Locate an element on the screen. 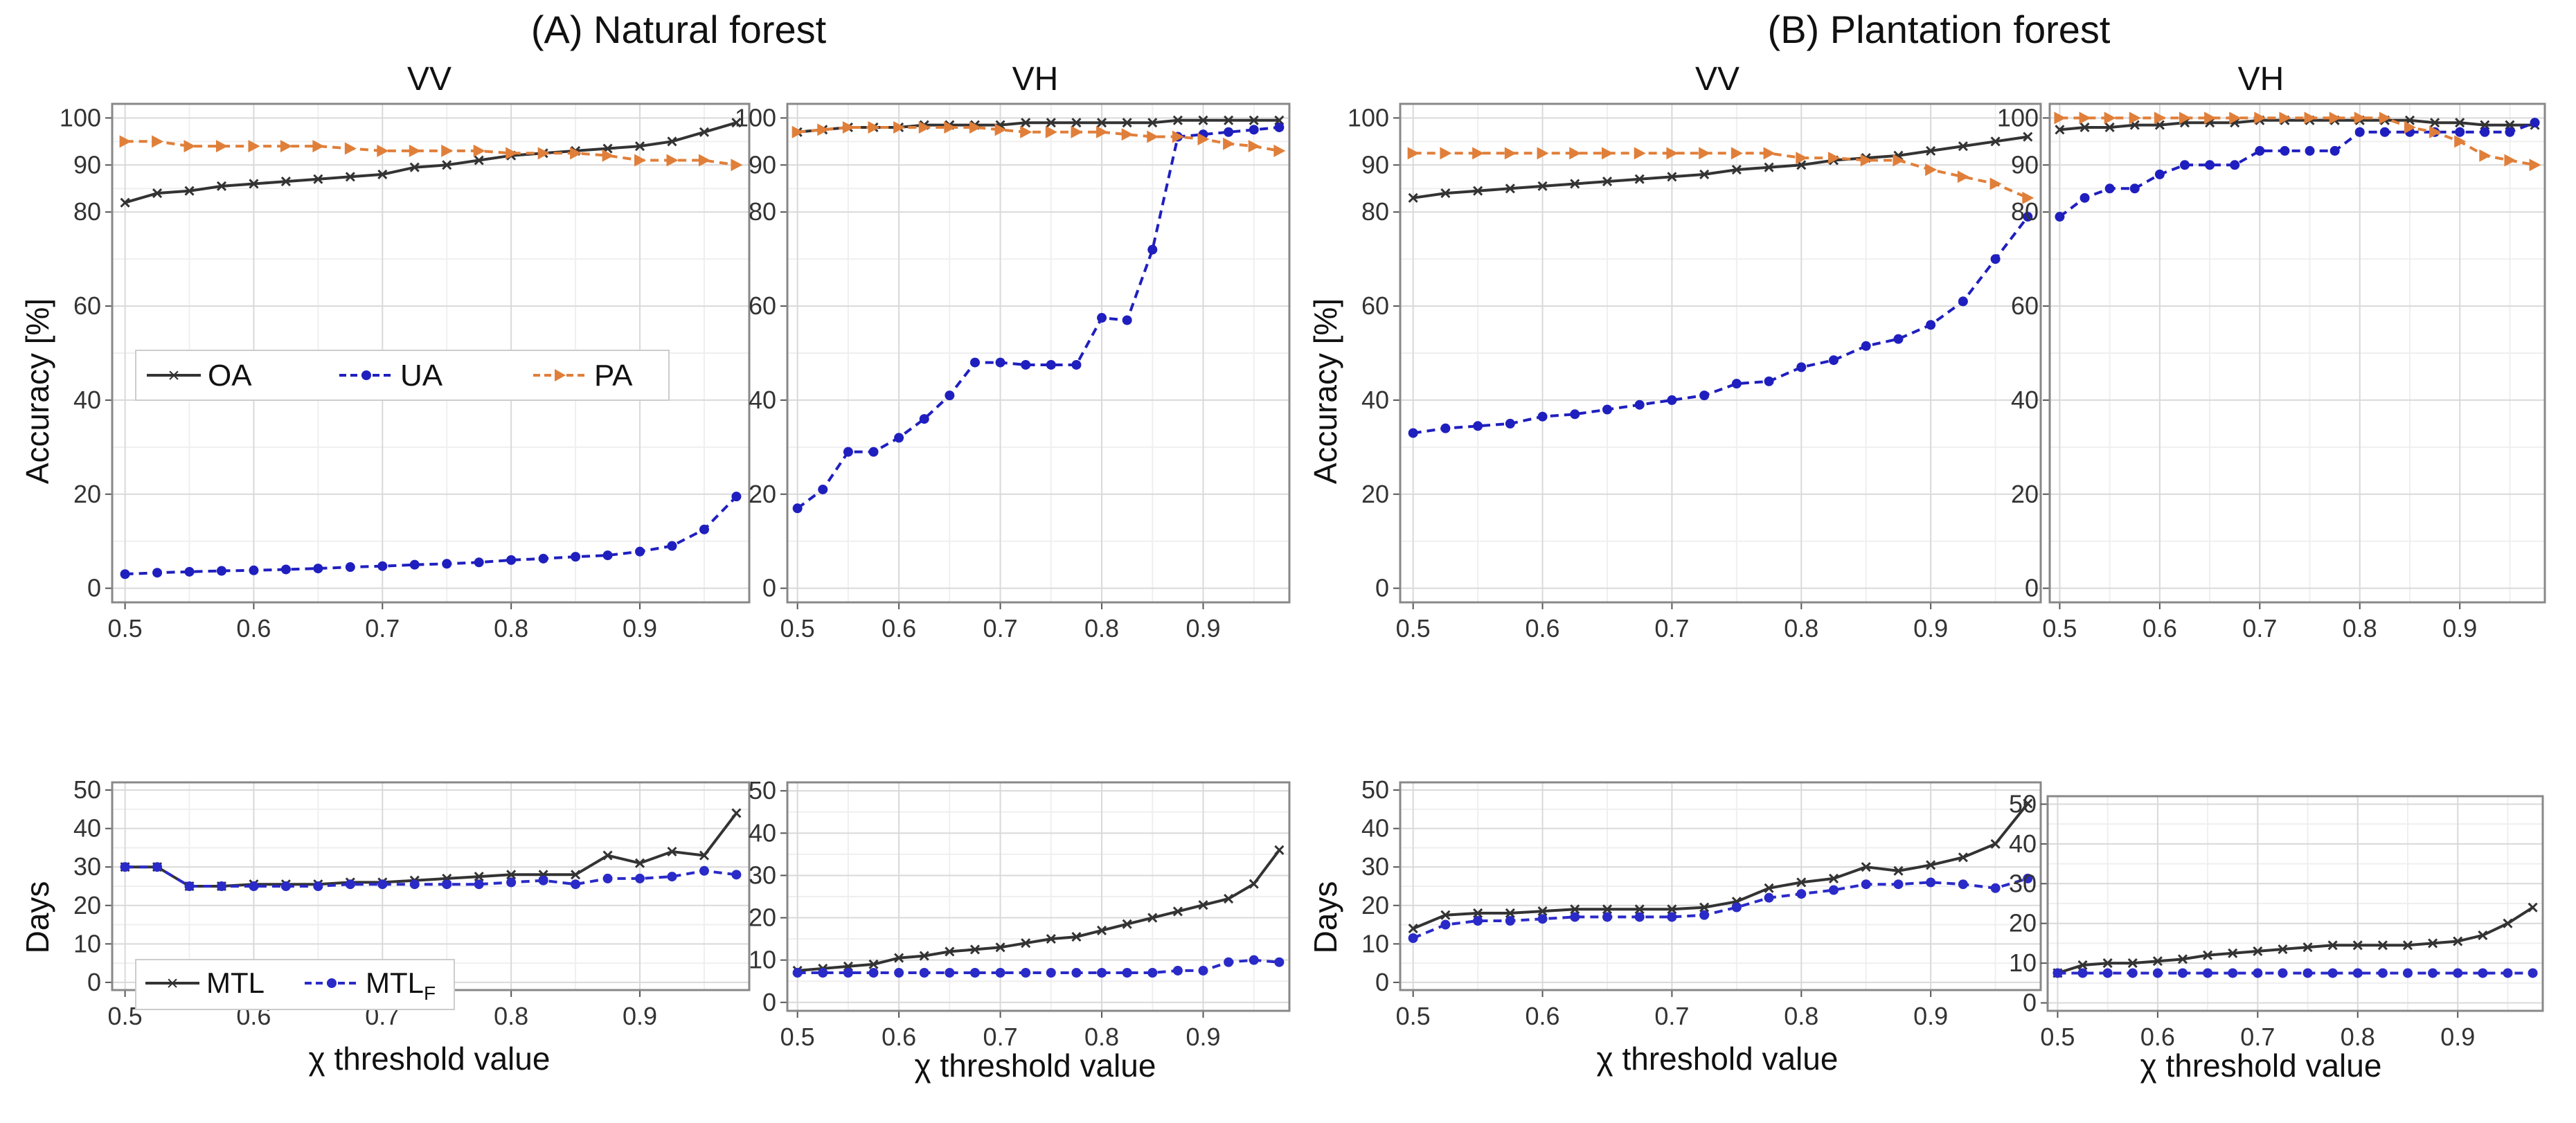 This screenshot has height=1123, width=2576. panel-b-vv-days: 0.5 0.6 0.7 0.8 0.9 0 10 20 30 40 50 is located at coordinates (1702, 903).